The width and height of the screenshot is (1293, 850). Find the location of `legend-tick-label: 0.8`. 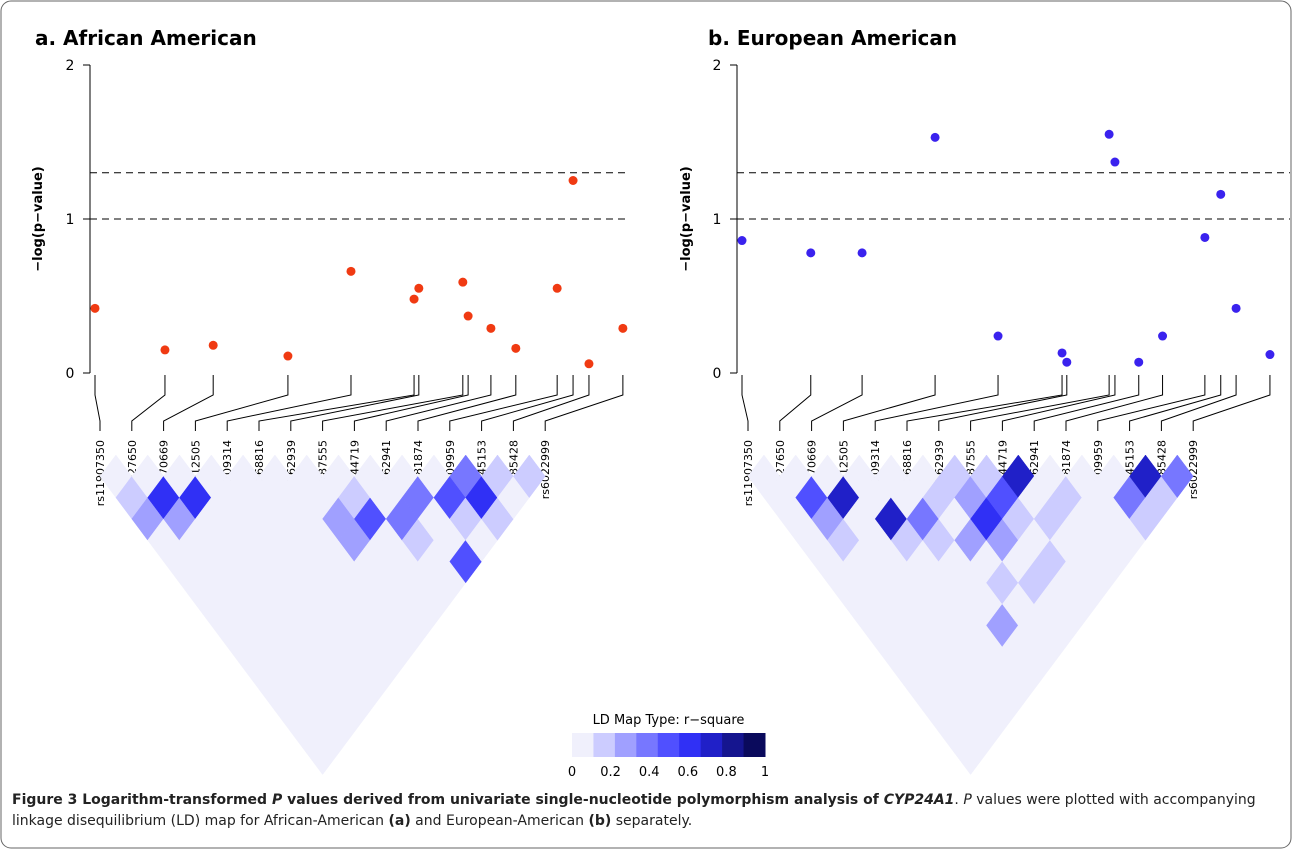

legend-tick-label: 0.8 is located at coordinates (726, 772).